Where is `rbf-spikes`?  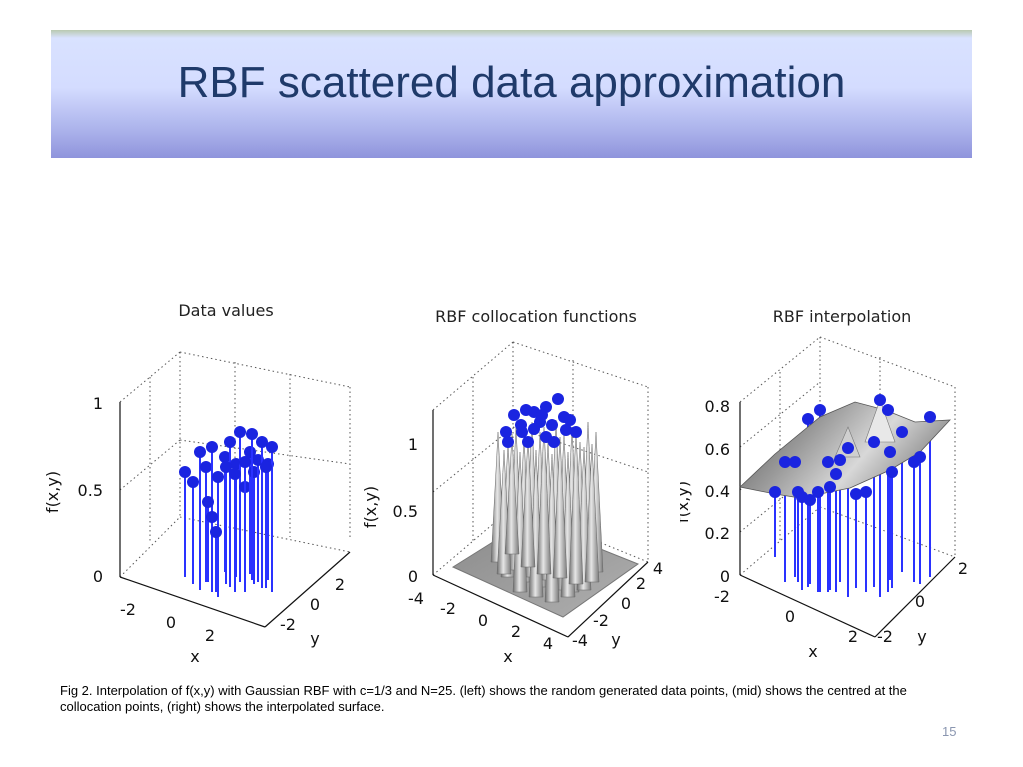 rbf-spikes is located at coordinates (547, 511).